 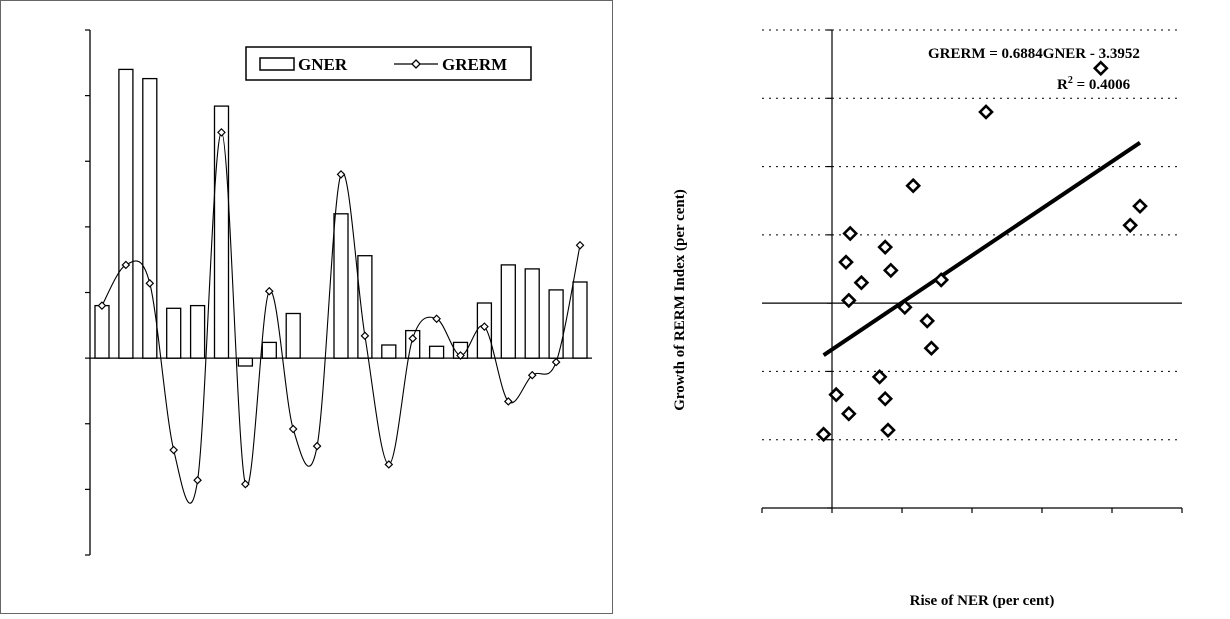 What do you see at coordinates (277, 64) in the screenshot?
I see `legend-gner-swatch` at bounding box center [277, 64].